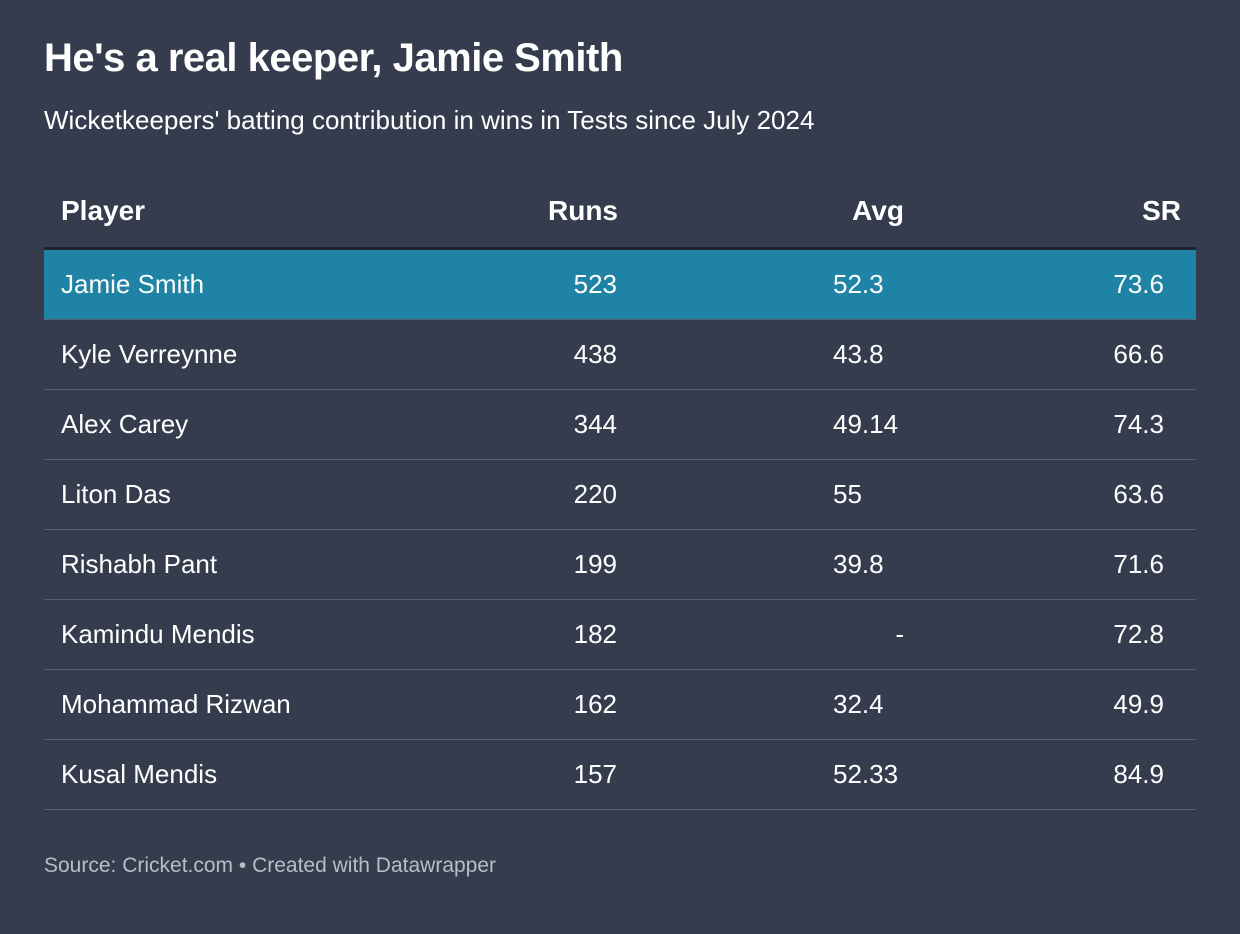  What do you see at coordinates (595, 354) in the screenshot?
I see `runs-cell: 438` at bounding box center [595, 354].